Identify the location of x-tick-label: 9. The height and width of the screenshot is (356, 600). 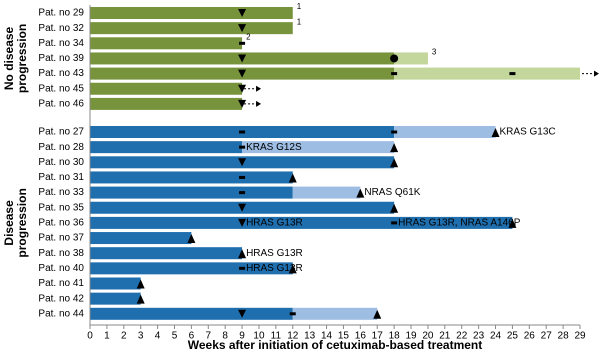
(242, 336).